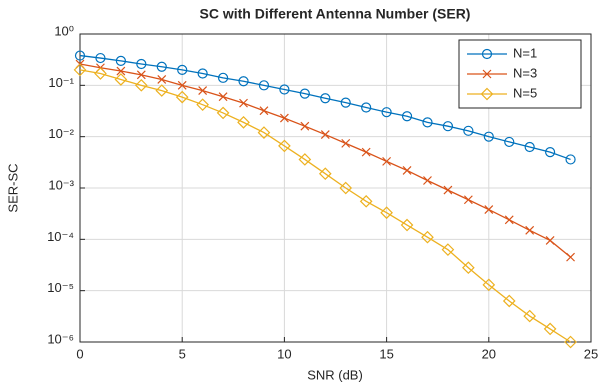  I want to click on legend-label: N=3, so click(525, 72).